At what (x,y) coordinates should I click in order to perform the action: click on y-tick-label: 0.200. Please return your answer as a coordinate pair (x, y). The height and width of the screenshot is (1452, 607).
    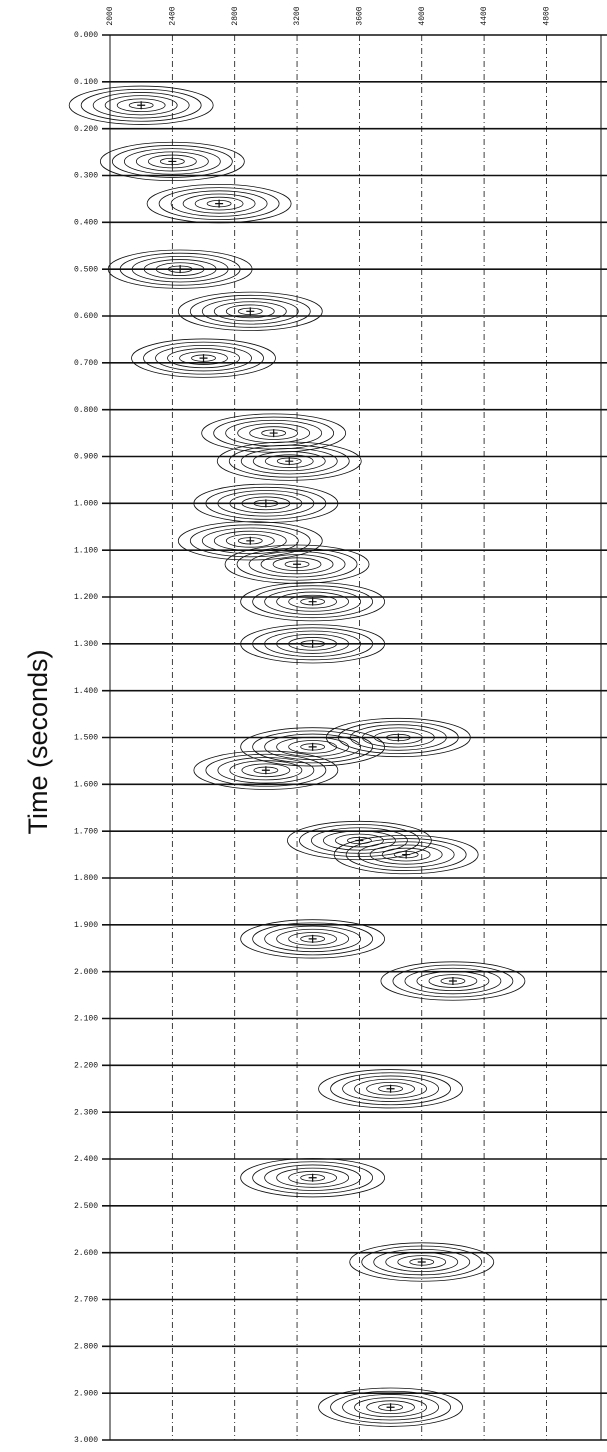
    Looking at the image, I should click on (86, 129).